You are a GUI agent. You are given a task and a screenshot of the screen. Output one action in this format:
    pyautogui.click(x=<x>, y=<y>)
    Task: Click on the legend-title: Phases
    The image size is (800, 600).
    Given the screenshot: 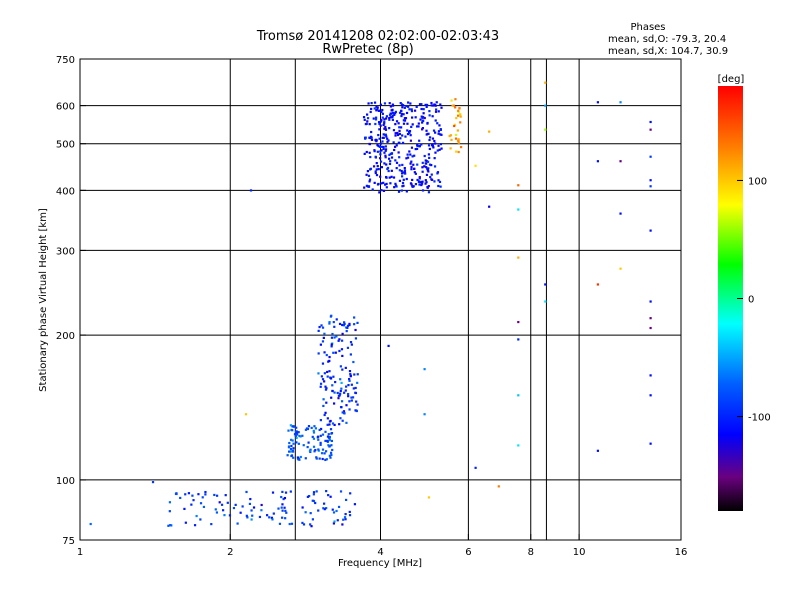 What is the action you would take?
    pyautogui.click(x=647, y=27)
    